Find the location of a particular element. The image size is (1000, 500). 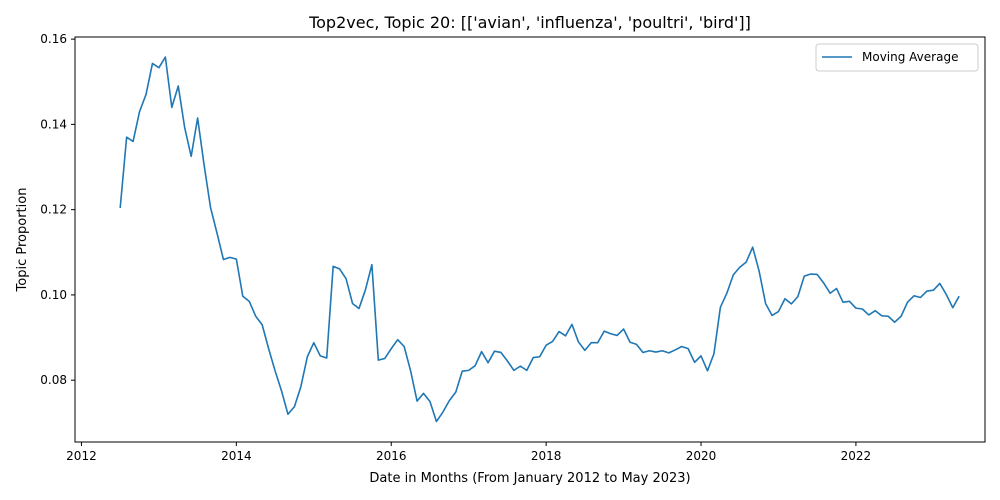

x-tick-label: 2018 is located at coordinates (546, 456).